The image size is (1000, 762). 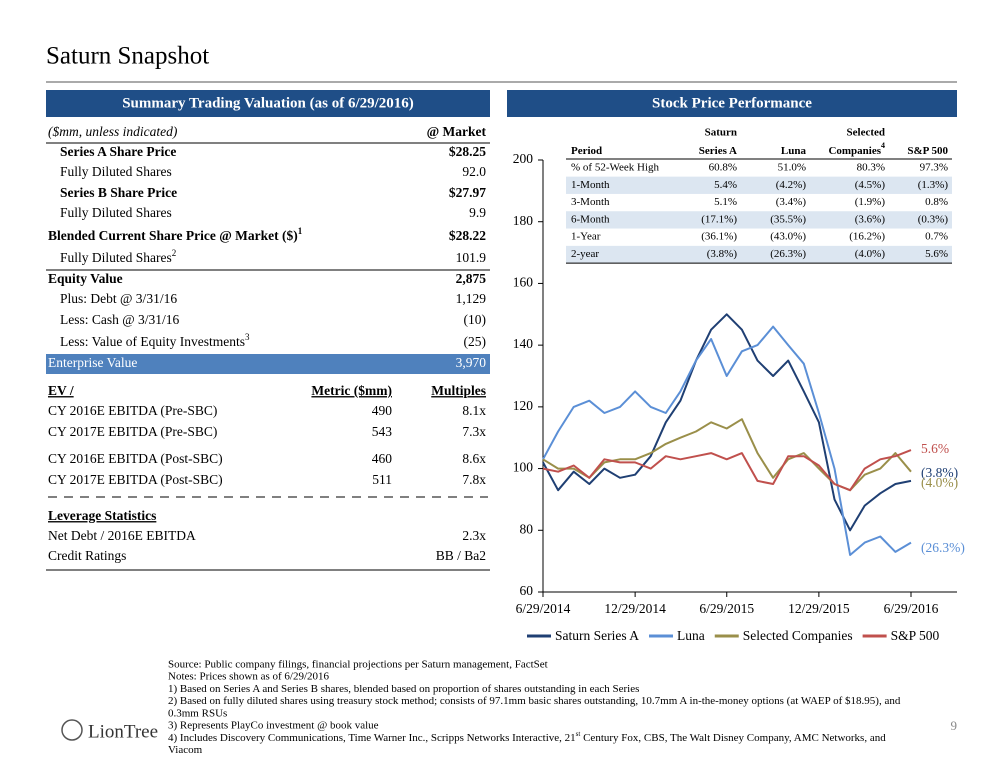 I want to click on row-value: $27.97, so click(x=467, y=192).